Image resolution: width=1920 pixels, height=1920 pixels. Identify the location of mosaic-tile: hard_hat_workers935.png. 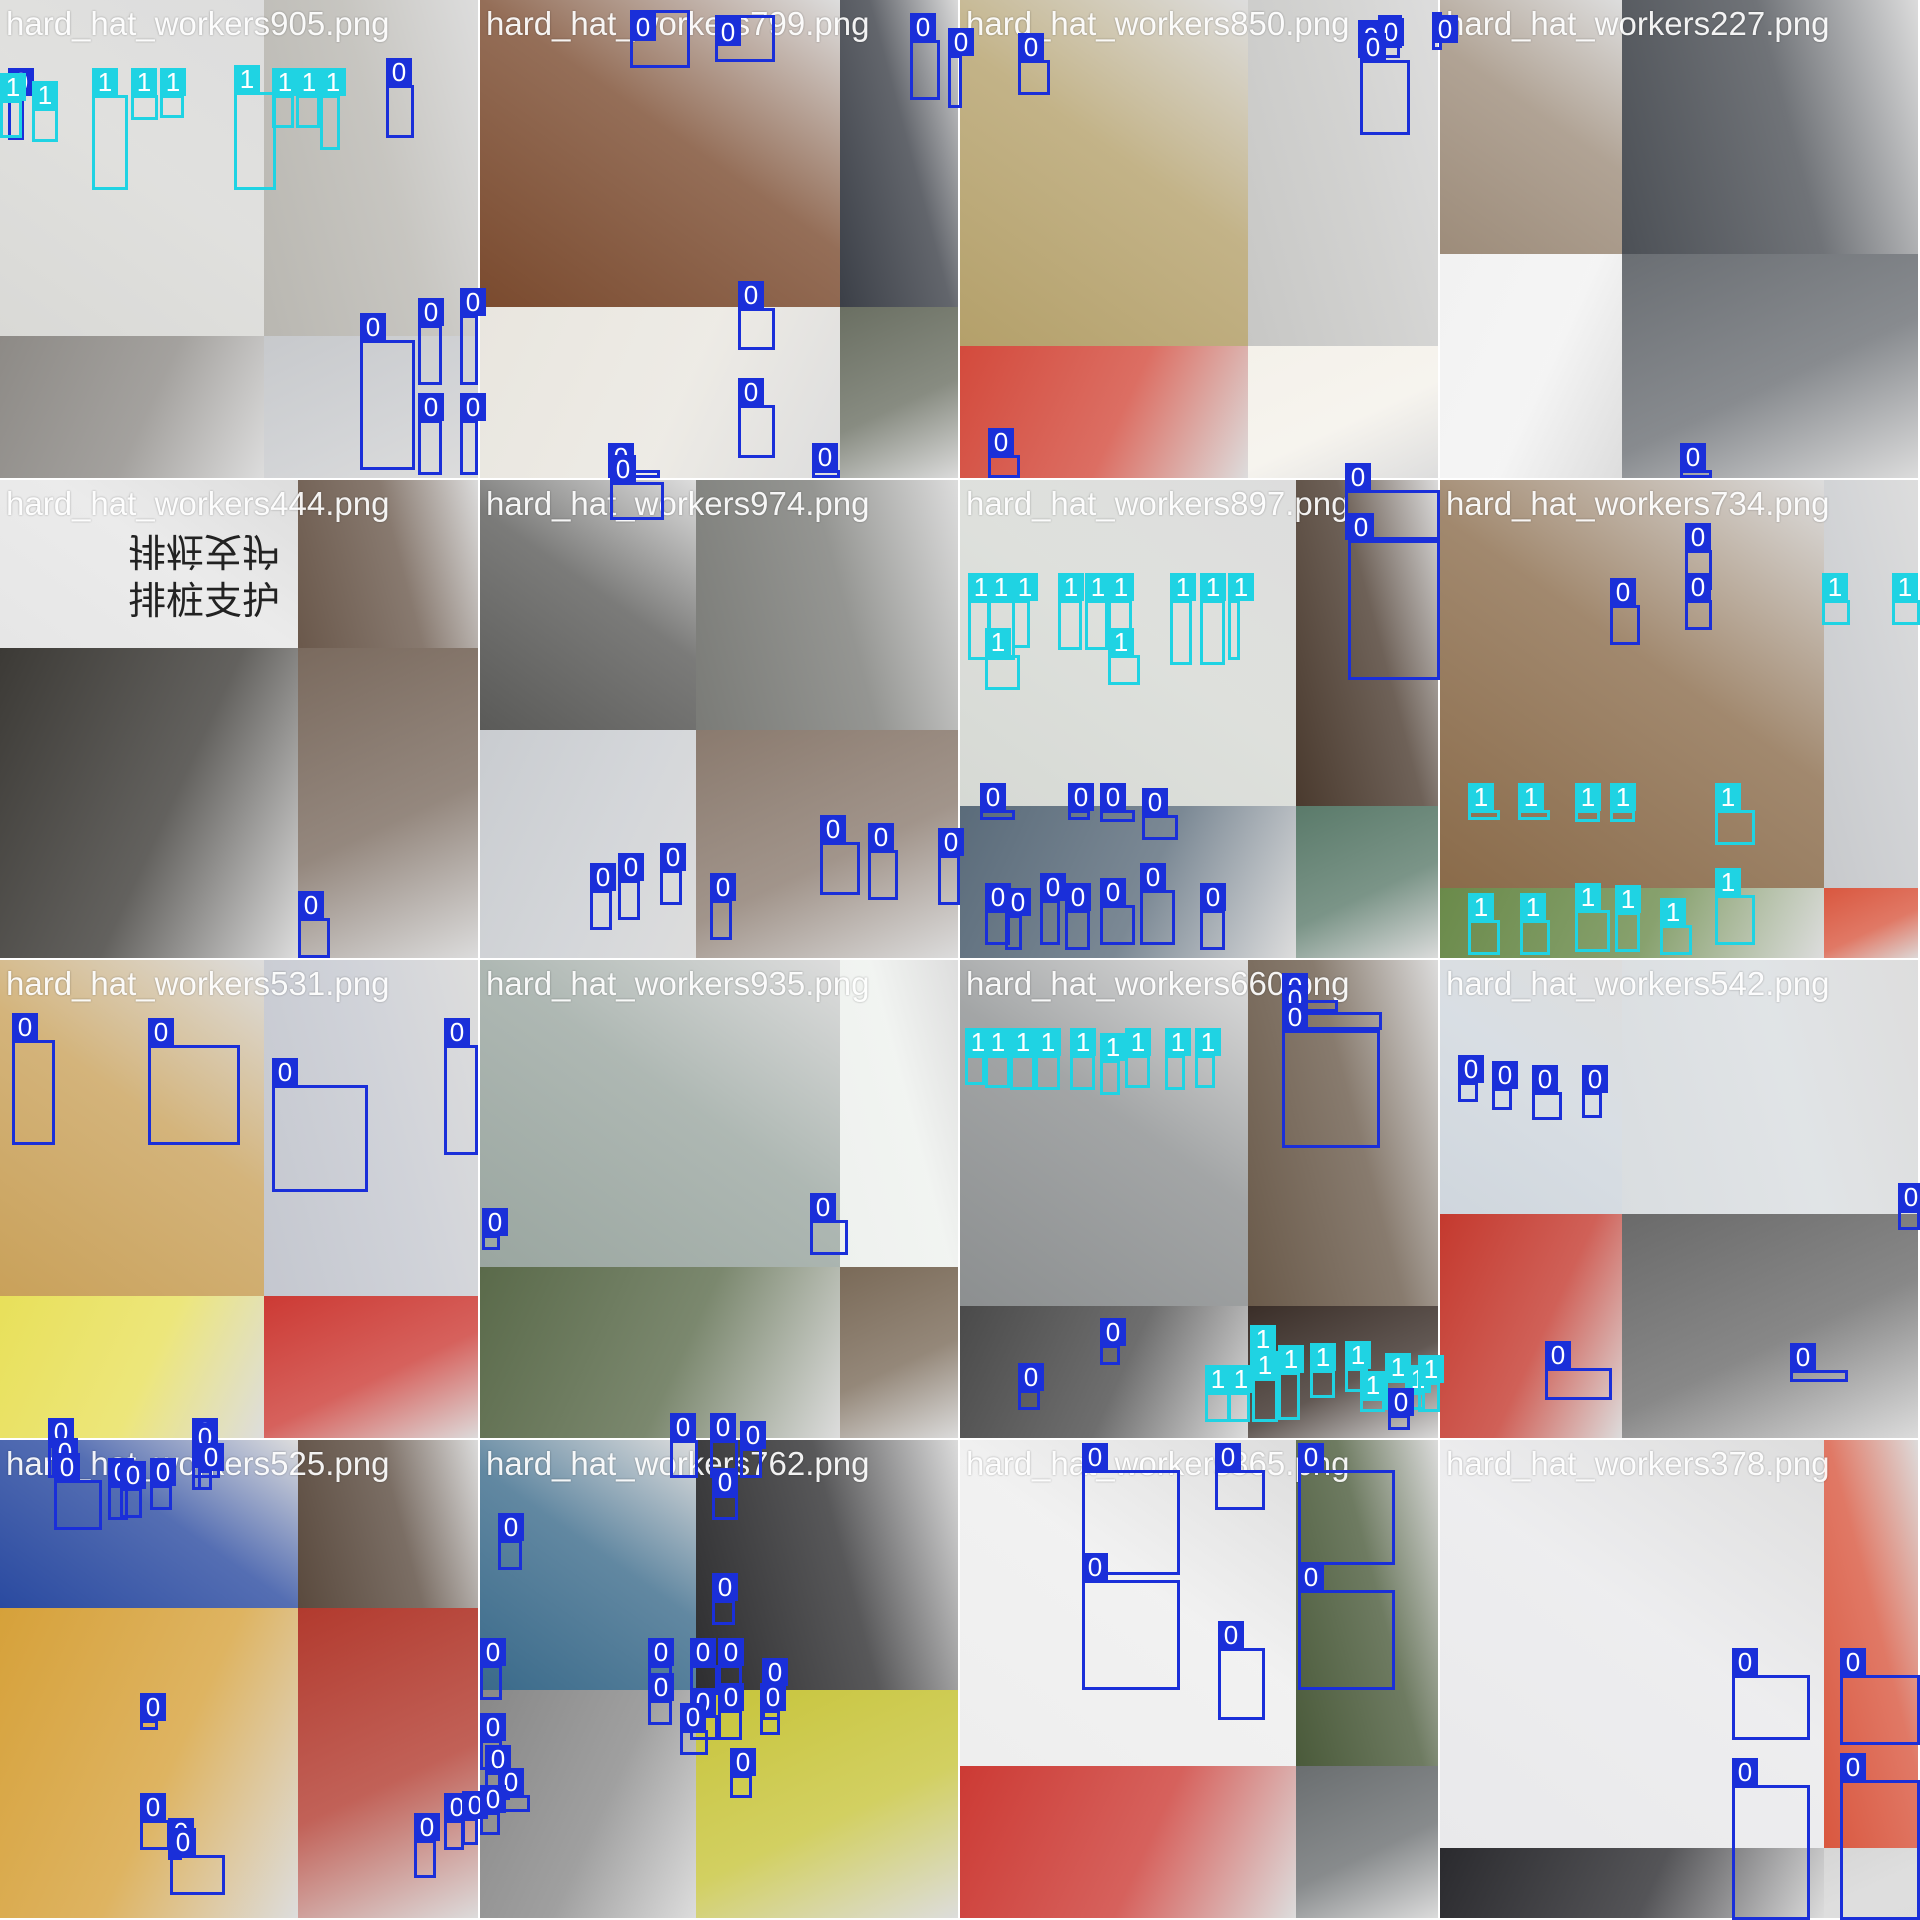
(720, 1200).